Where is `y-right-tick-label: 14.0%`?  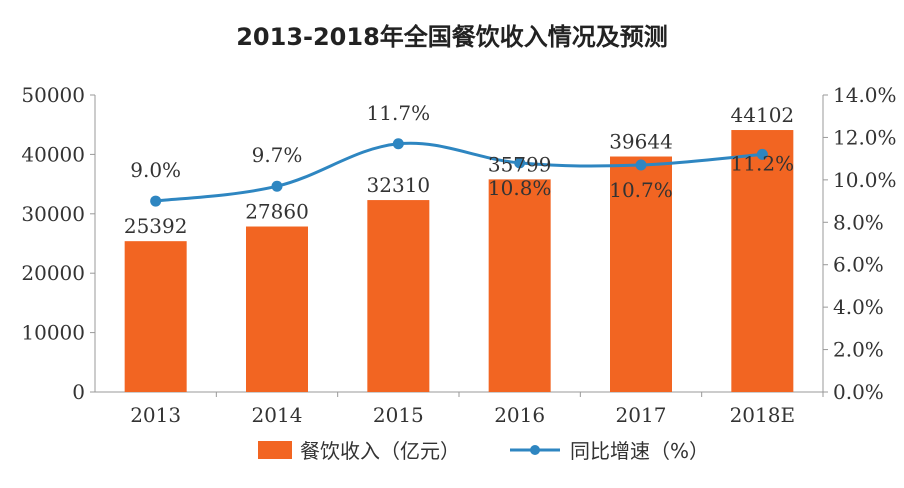 y-right-tick-label: 14.0% is located at coordinates (865, 95).